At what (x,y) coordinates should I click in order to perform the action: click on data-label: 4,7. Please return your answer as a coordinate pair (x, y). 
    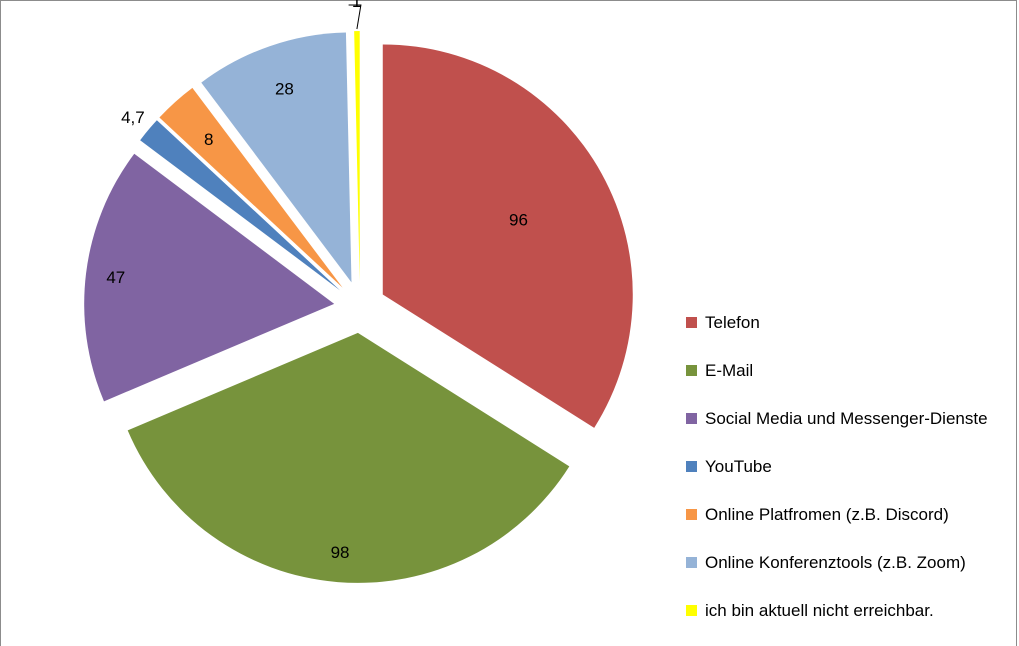
    Looking at the image, I should click on (133, 117).